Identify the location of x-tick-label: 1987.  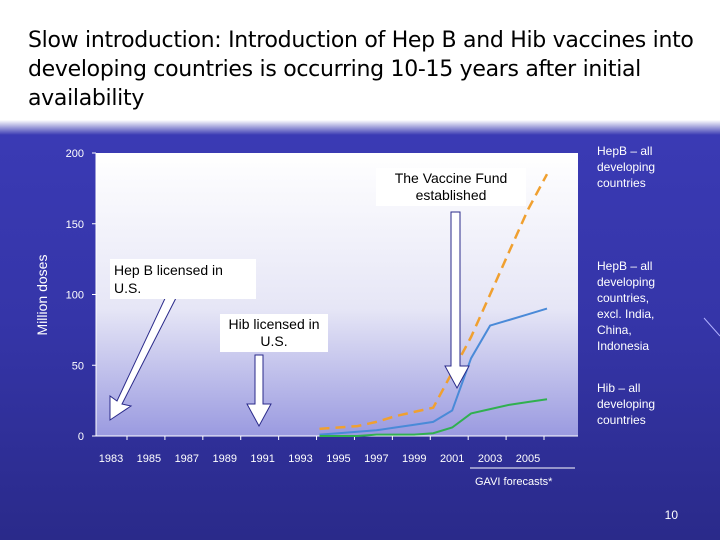
(187, 459).